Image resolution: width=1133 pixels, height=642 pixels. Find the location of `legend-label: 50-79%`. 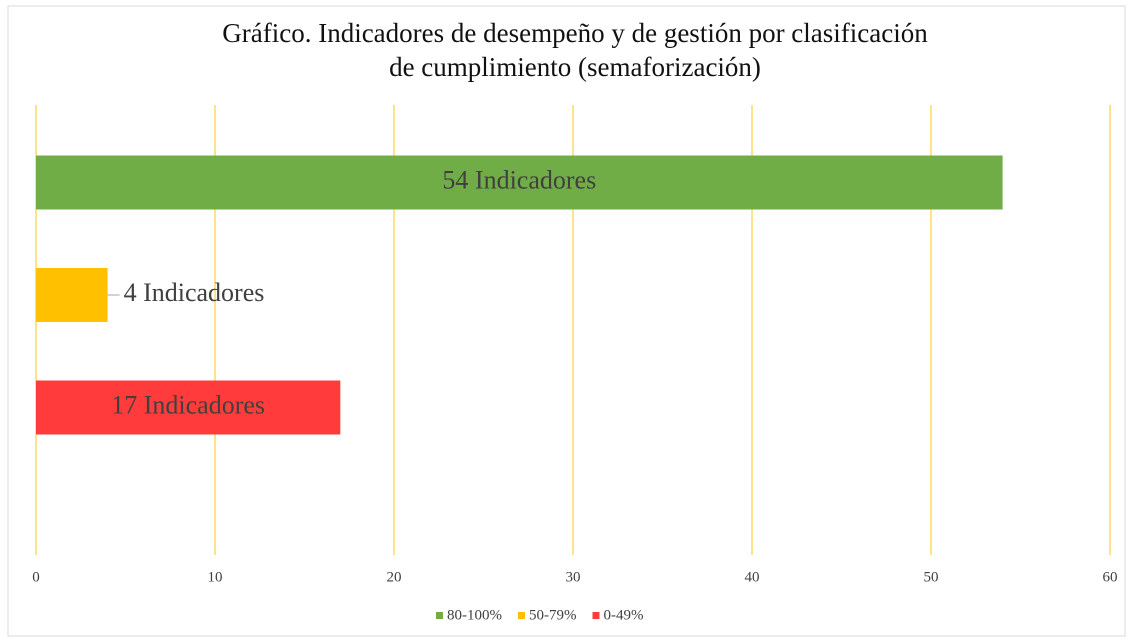

legend-label: 50-79% is located at coordinates (553, 615).